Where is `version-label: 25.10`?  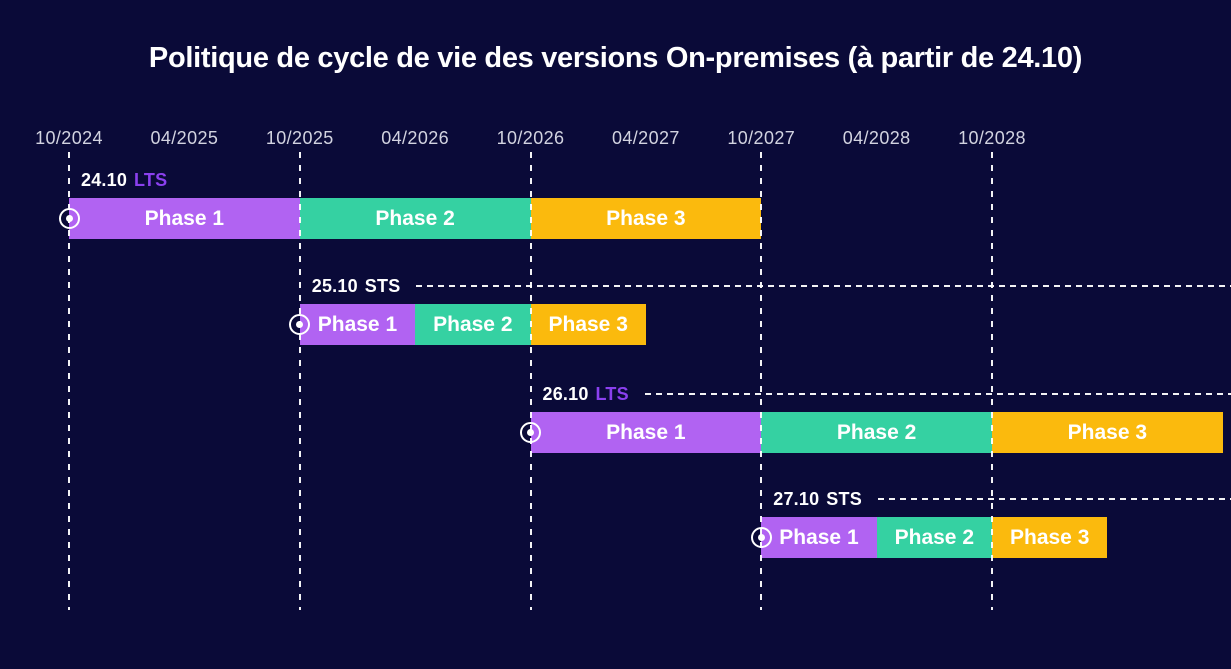 version-label: 25.10 is located at coordinates (334, 285).